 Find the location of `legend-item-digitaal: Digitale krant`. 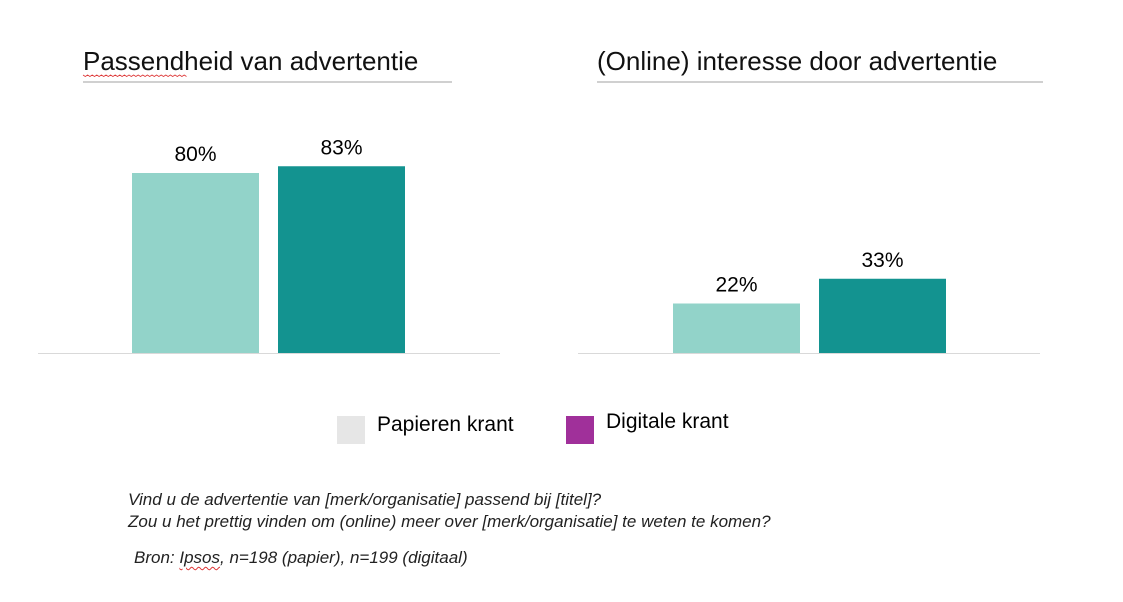

legend-item-digitaal: Digitale krant is located at coordinates (647, 427).